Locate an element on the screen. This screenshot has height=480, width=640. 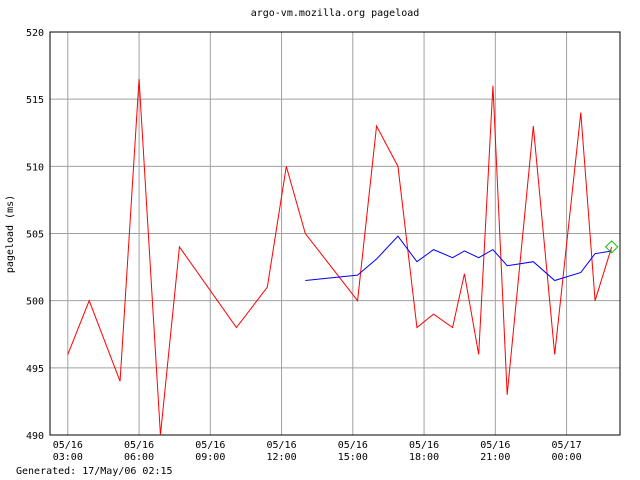
x-tick-label: 05/16 12:00 is located at coordinates (281, 451).